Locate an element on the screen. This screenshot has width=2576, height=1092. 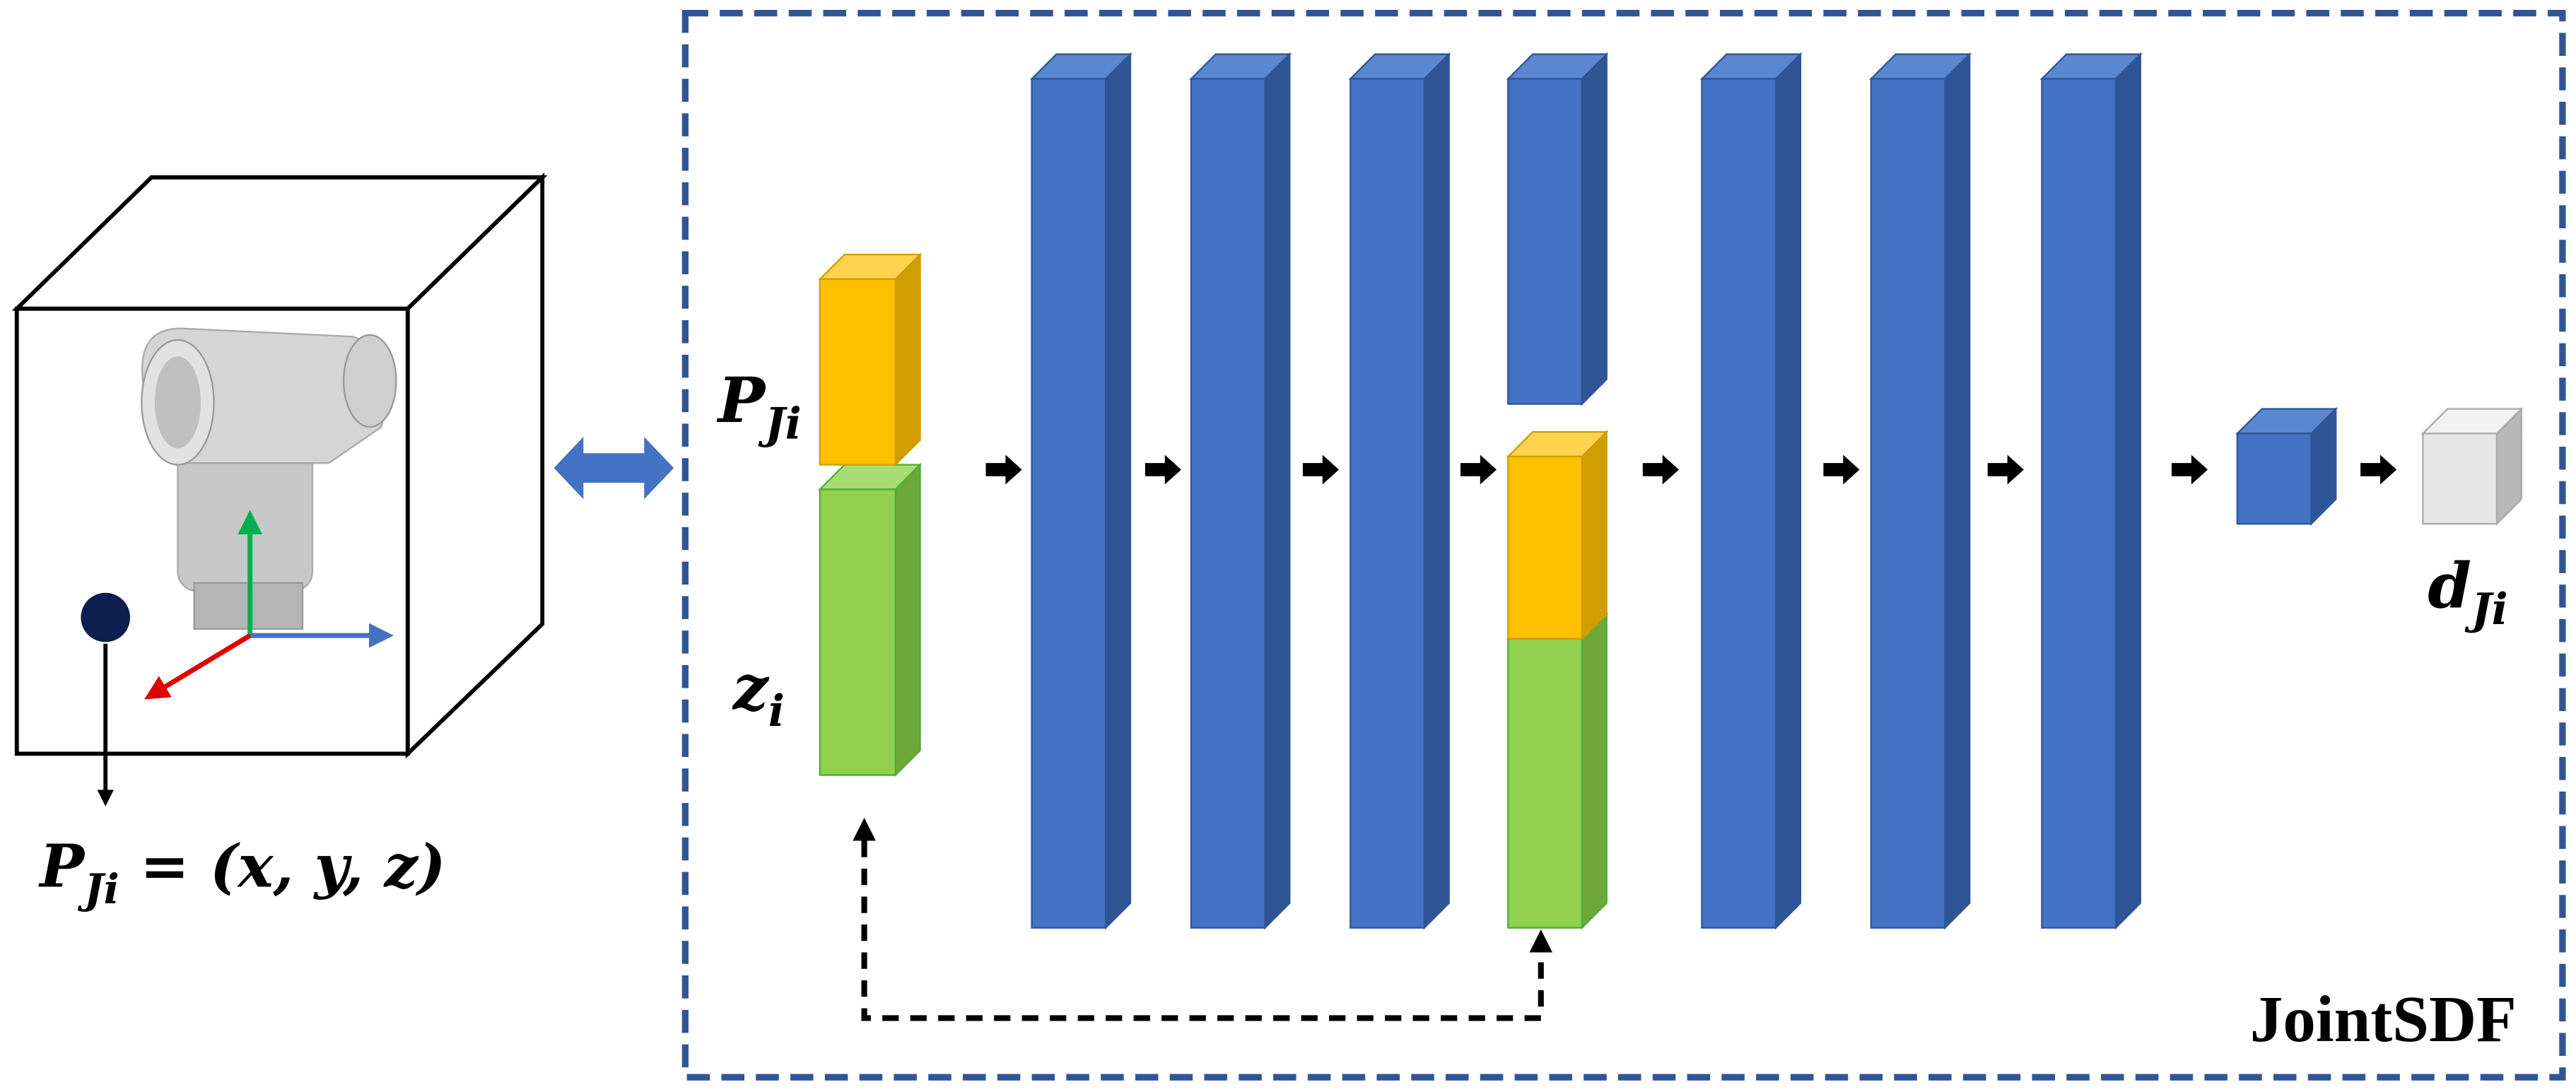
subscript: i is located at coordinates (776, 711).